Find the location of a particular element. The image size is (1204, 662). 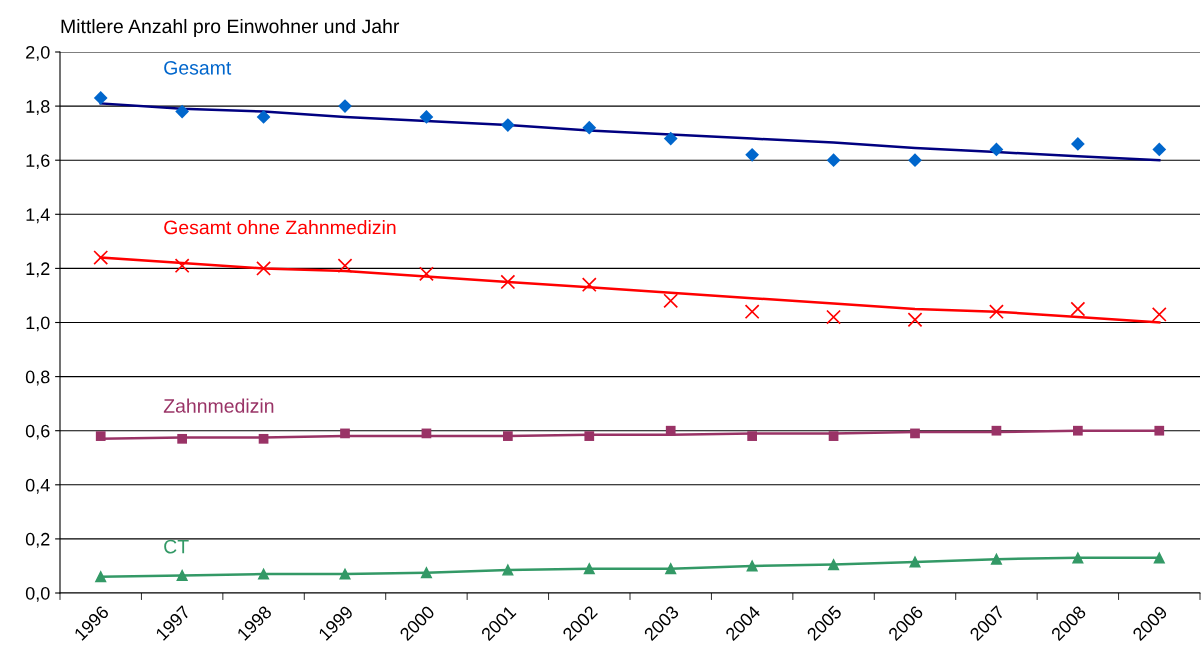

series-label: Gesamt is located at coordinates (198, 67).